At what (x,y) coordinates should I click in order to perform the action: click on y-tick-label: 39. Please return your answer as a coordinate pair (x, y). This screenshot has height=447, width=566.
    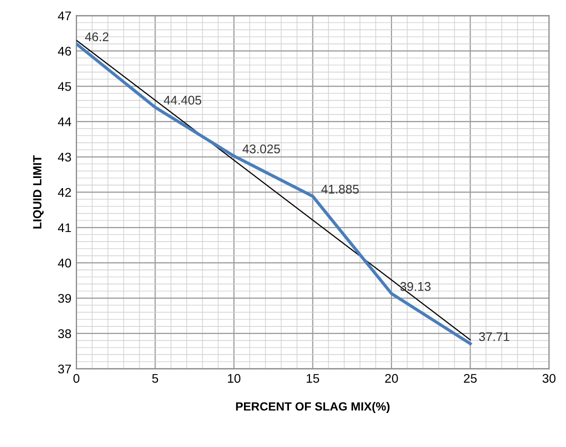
    Looking at the image, I should click on (64, 298).